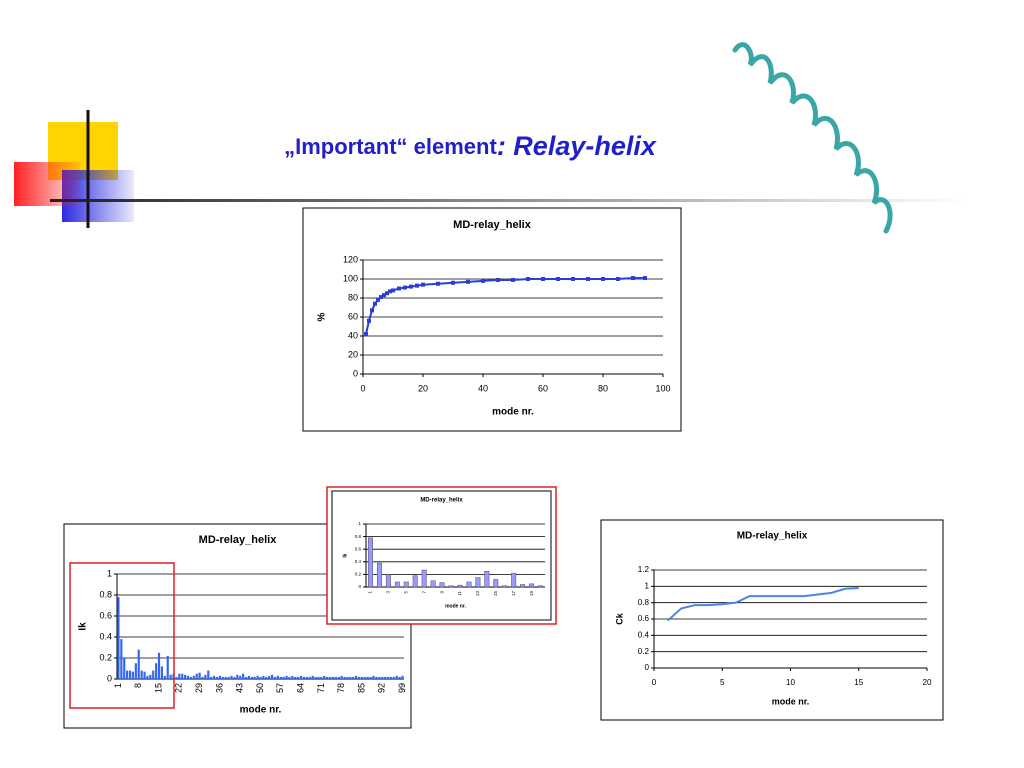 The height and width of the screenshot is (768, 1024). What do you see at coordinates (772, 620) in the screenshot?
I see `chart-frame` at bounding box center [772, 620].